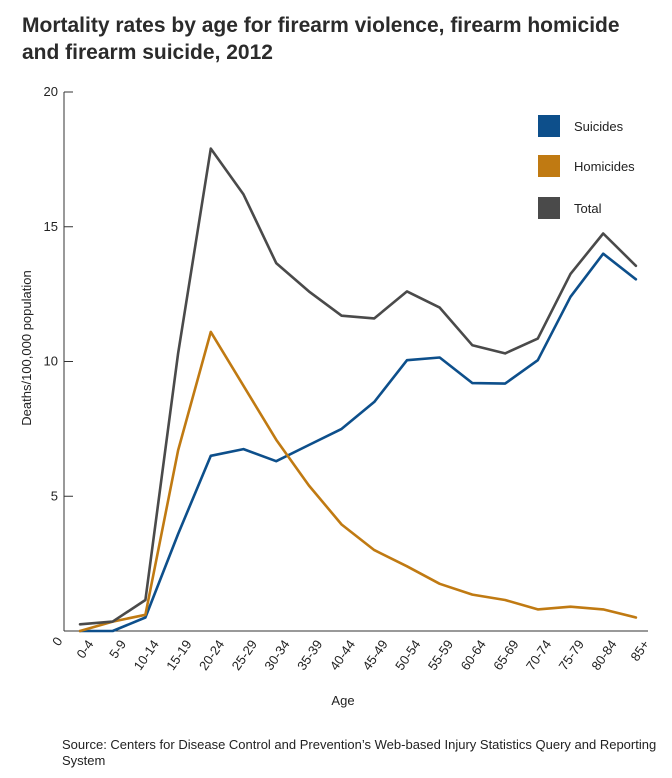 The height and width of the screenshot is (778, 672). What do you see at coordinates (276, 655) in the screenshot?
I see `x-tick-label: 30-34` at bounding box center [276, 655].